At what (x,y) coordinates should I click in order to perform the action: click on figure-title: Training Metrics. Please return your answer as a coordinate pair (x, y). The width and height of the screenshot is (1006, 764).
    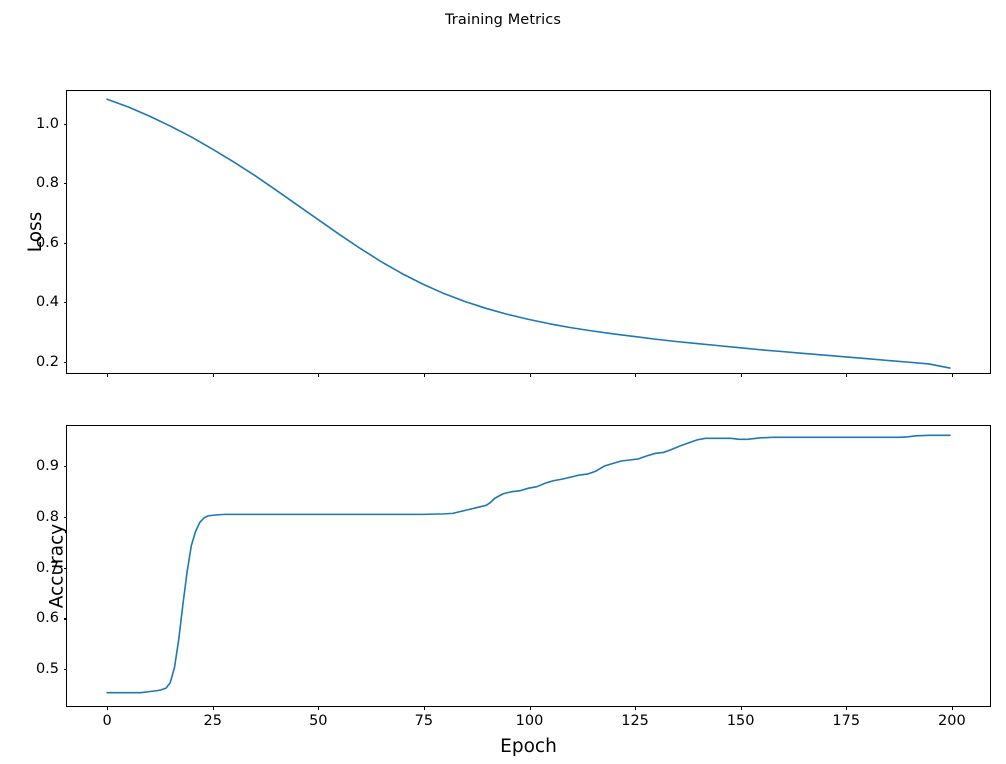
    Looking at the image, I should click on (503, 20).